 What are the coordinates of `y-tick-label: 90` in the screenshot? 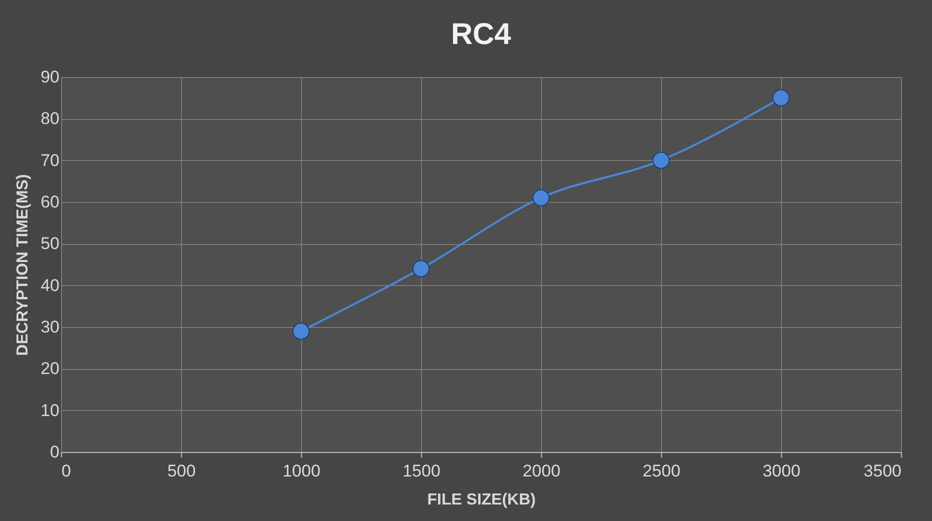 It's located at (50, 77).